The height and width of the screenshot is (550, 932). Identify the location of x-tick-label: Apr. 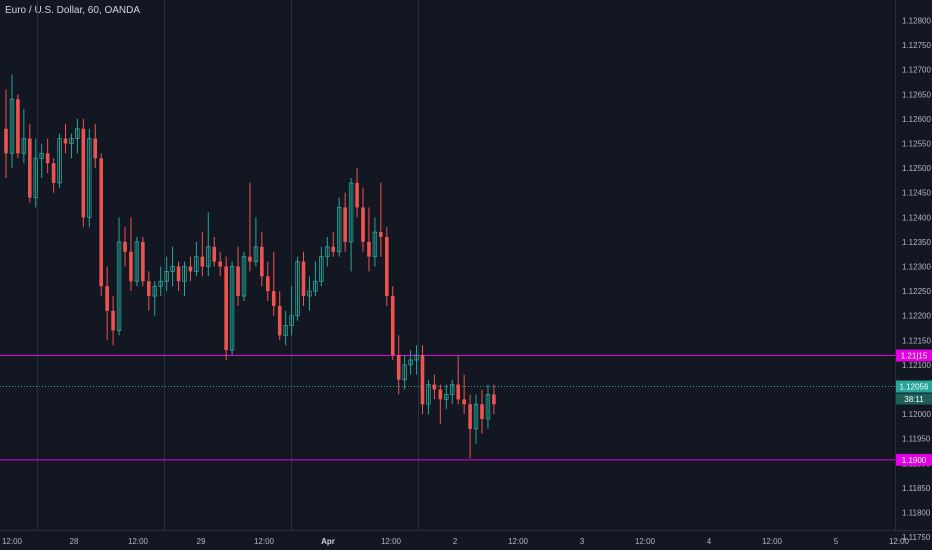
(328, 541).